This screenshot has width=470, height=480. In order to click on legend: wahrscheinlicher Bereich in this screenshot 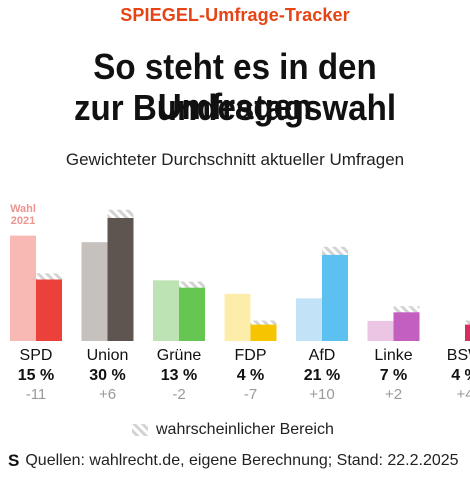, I will do `click(233, 430)`.